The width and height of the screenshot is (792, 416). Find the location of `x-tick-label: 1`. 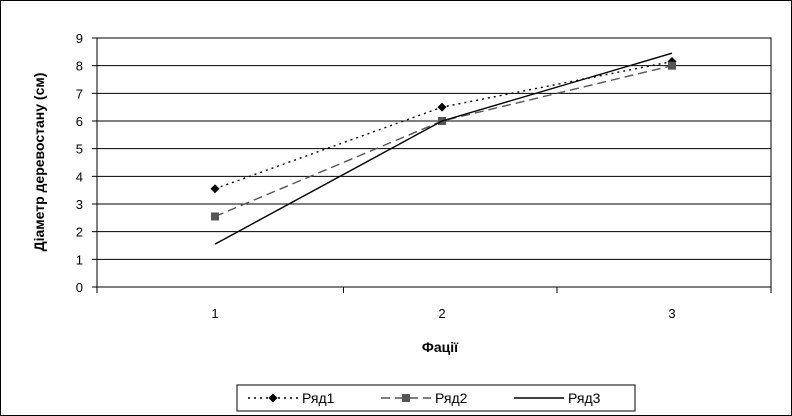

x-tick-label: 1 is located at coordinates (214, 313).